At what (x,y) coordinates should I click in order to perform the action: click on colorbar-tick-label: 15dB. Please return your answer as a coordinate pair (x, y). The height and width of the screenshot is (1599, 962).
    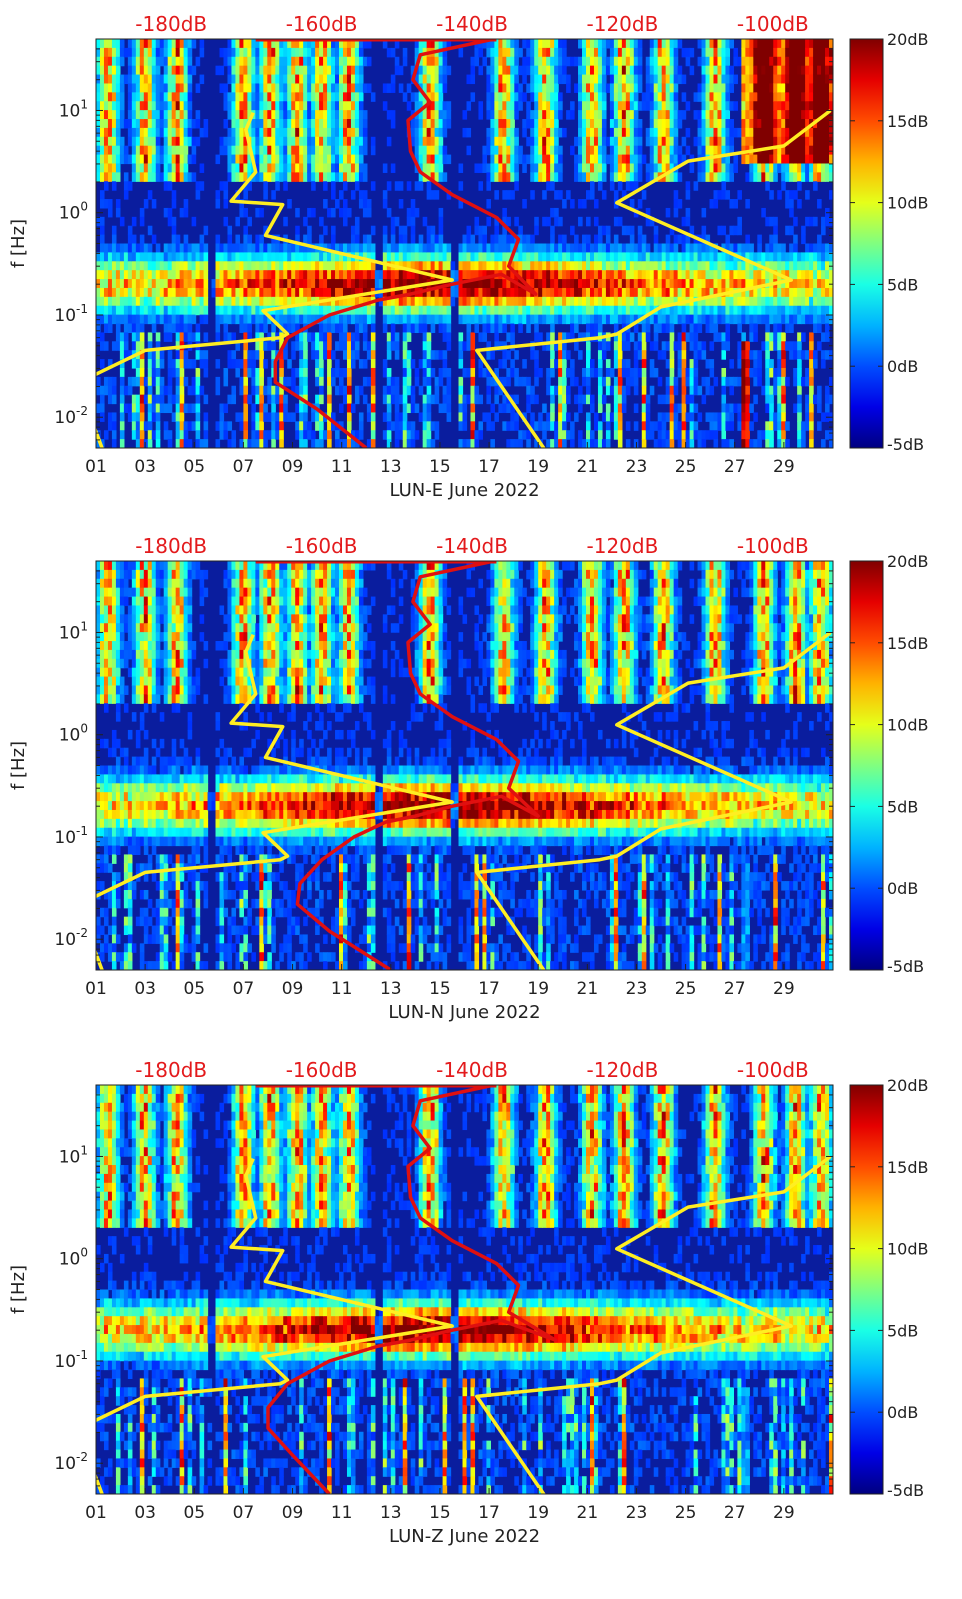
    Looking at the image, I should click on (908, 1167).